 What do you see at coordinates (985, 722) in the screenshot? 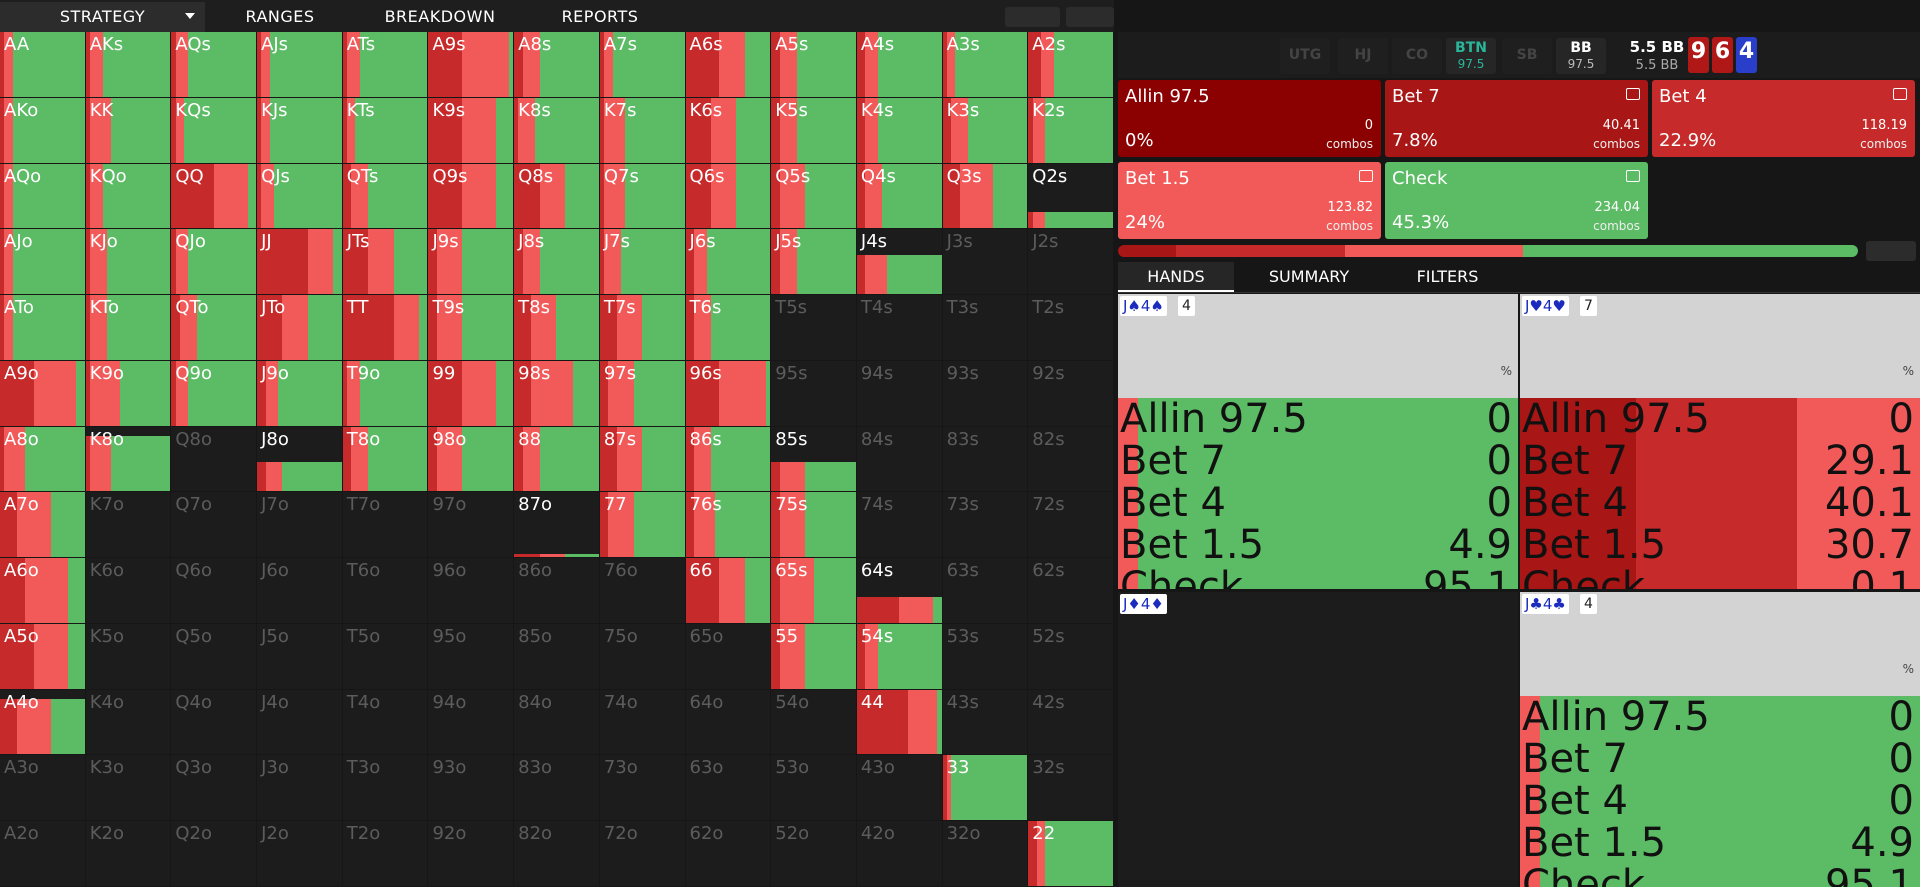
I see `hand-cell: 43s` at bounding box center [985, 722].